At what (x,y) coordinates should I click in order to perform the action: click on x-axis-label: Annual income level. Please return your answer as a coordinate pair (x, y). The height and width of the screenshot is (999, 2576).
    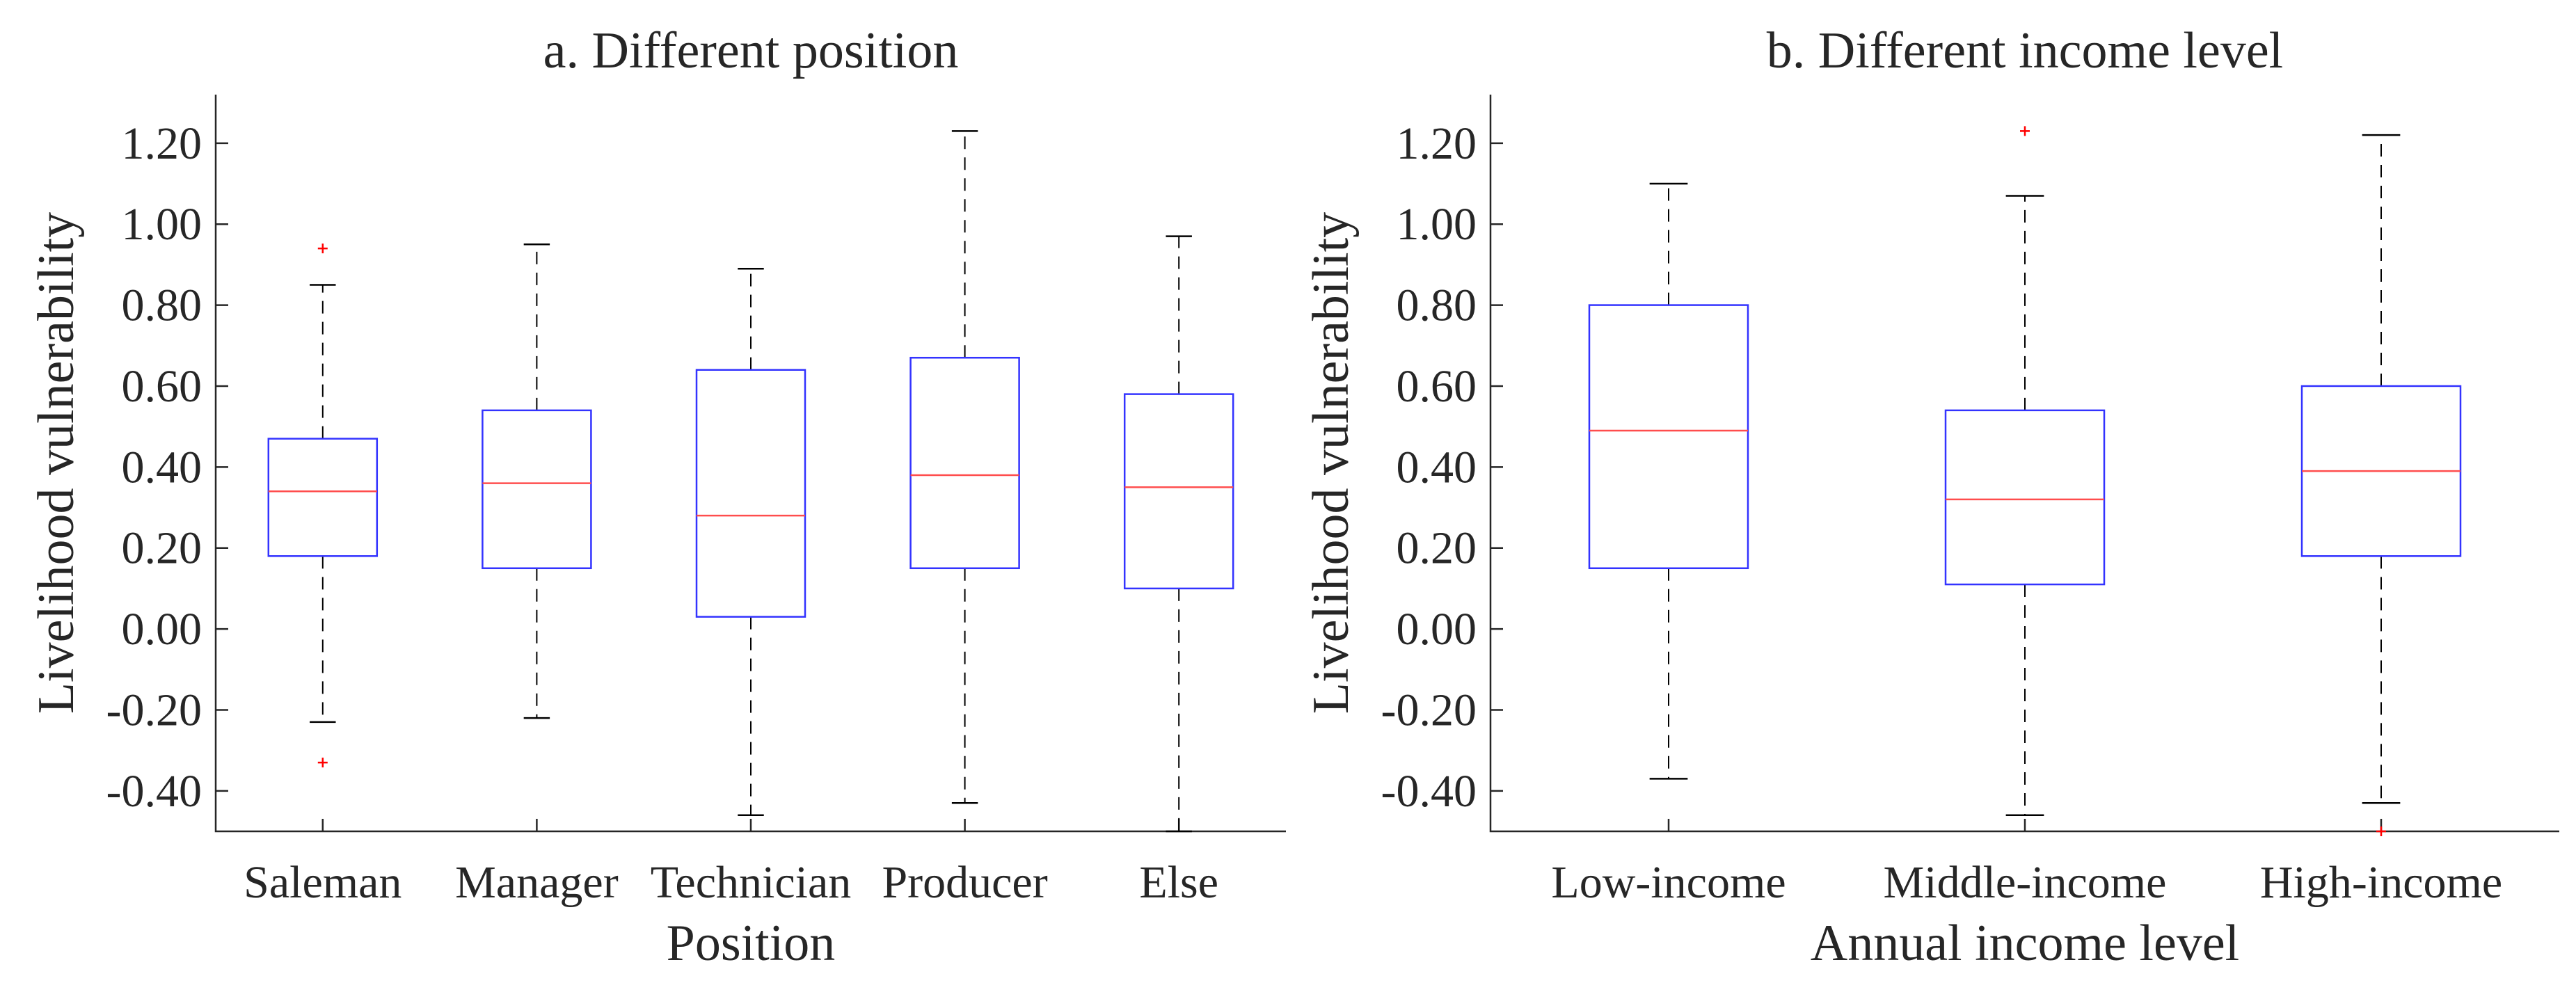
    Looking at the image, I should click on (2025, 943).